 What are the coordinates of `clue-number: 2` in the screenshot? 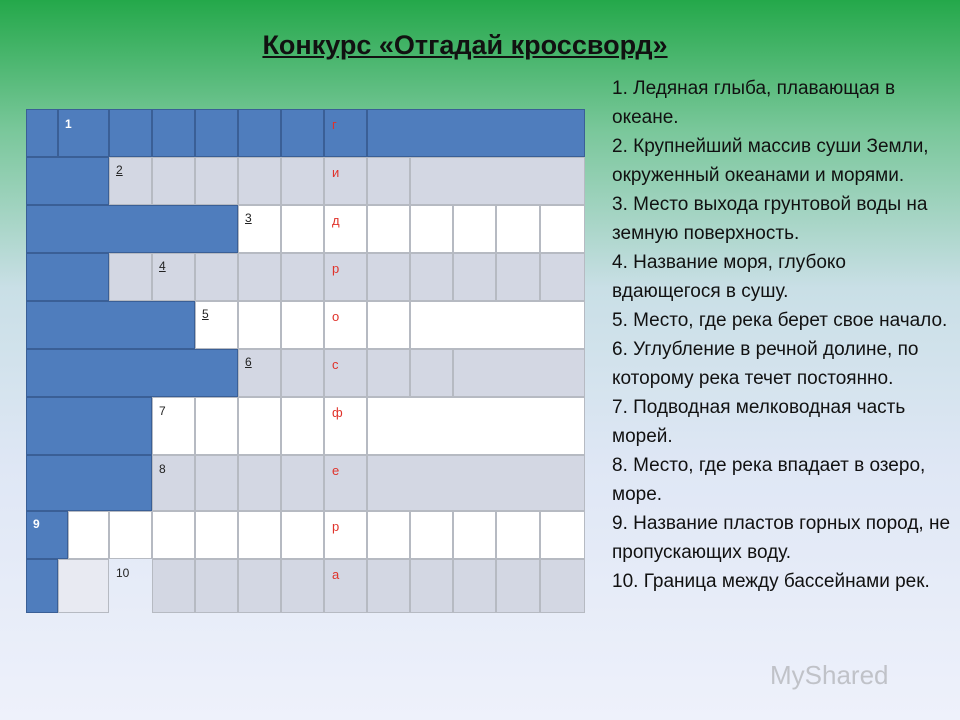 It's located at (119, 170).